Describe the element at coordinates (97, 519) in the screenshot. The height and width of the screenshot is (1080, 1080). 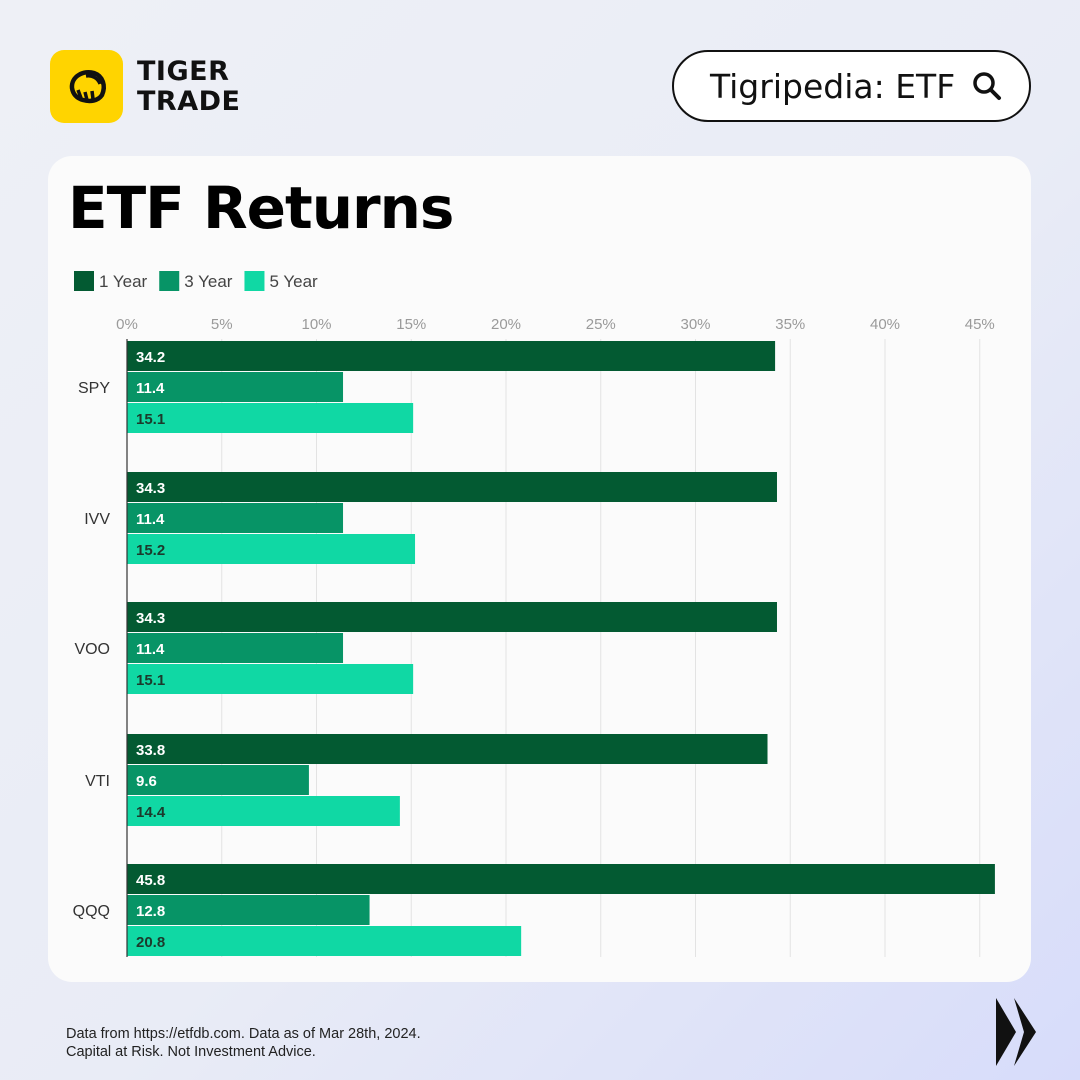
I see `y-category-label: IVV` at that location.